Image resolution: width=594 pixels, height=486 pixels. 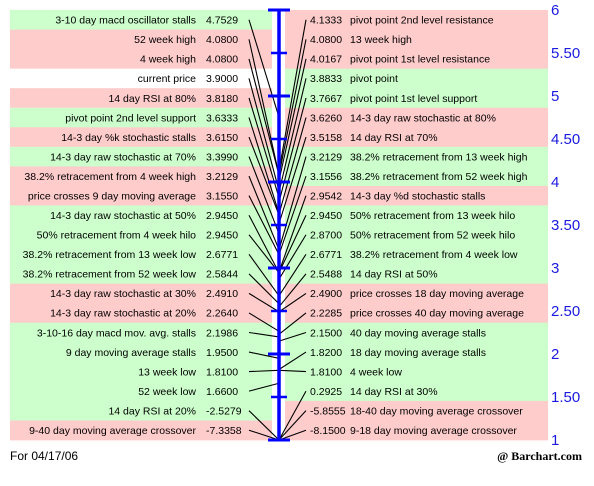 What do you see at coordinates (394, 275) in the screenshot?
I see `right-row-label: 14 day RSI at 50%` at bounding box center [394, 275].